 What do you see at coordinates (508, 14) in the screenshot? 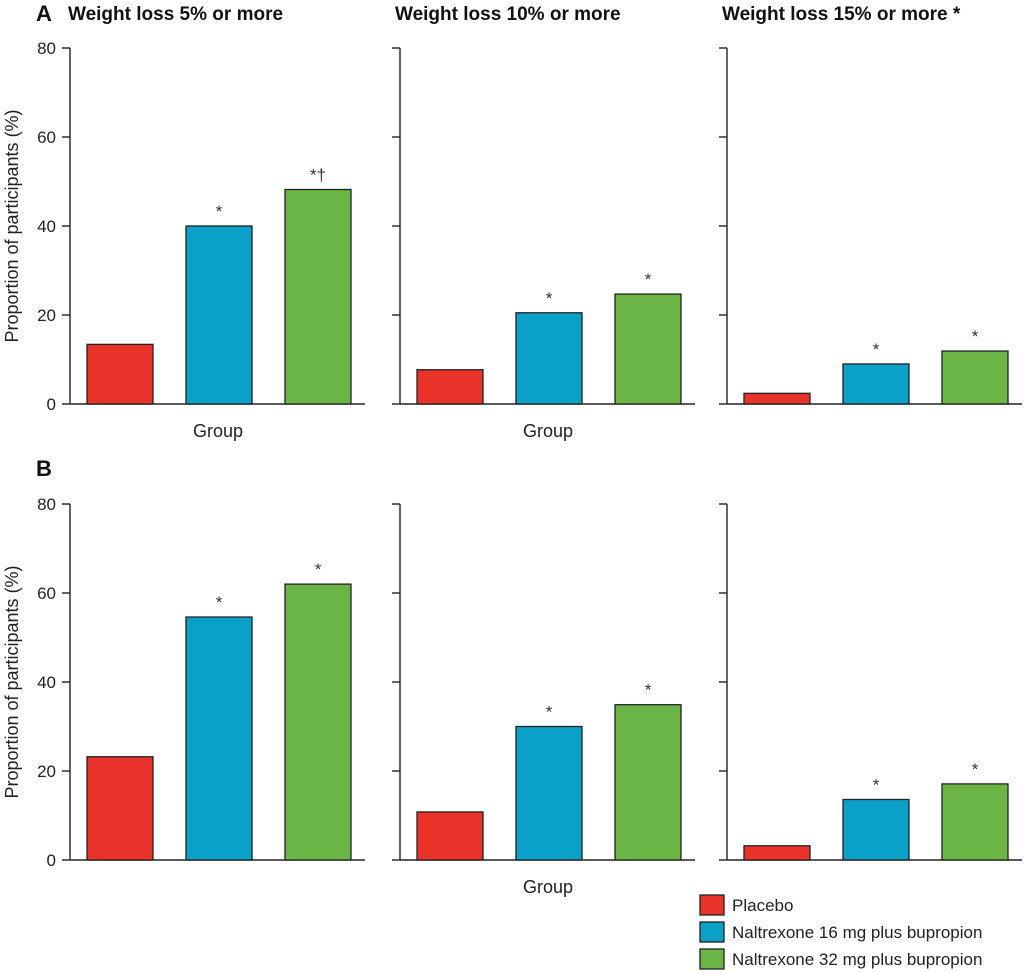
I see `panel-title: Weight loss 10% or more` at bounding box center [508, 14].